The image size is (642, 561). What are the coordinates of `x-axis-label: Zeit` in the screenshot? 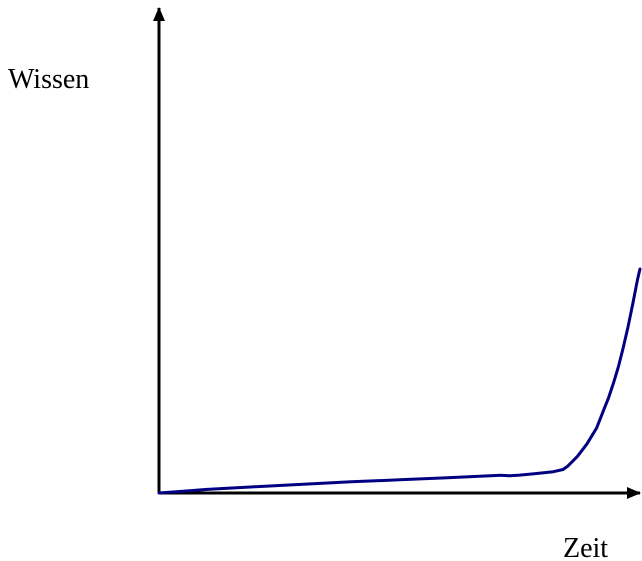 It's located at (585, 547).